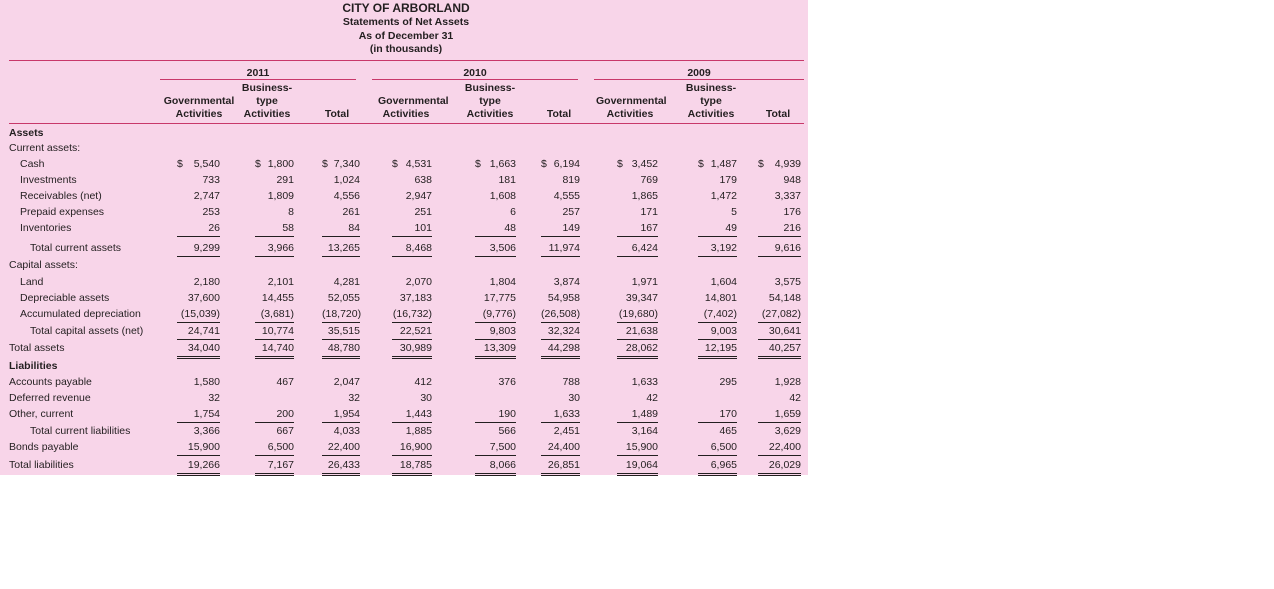 The height and width of the screenshot is (589, 1274). I want to click on cell-value: 52,055, so click(343, 298).